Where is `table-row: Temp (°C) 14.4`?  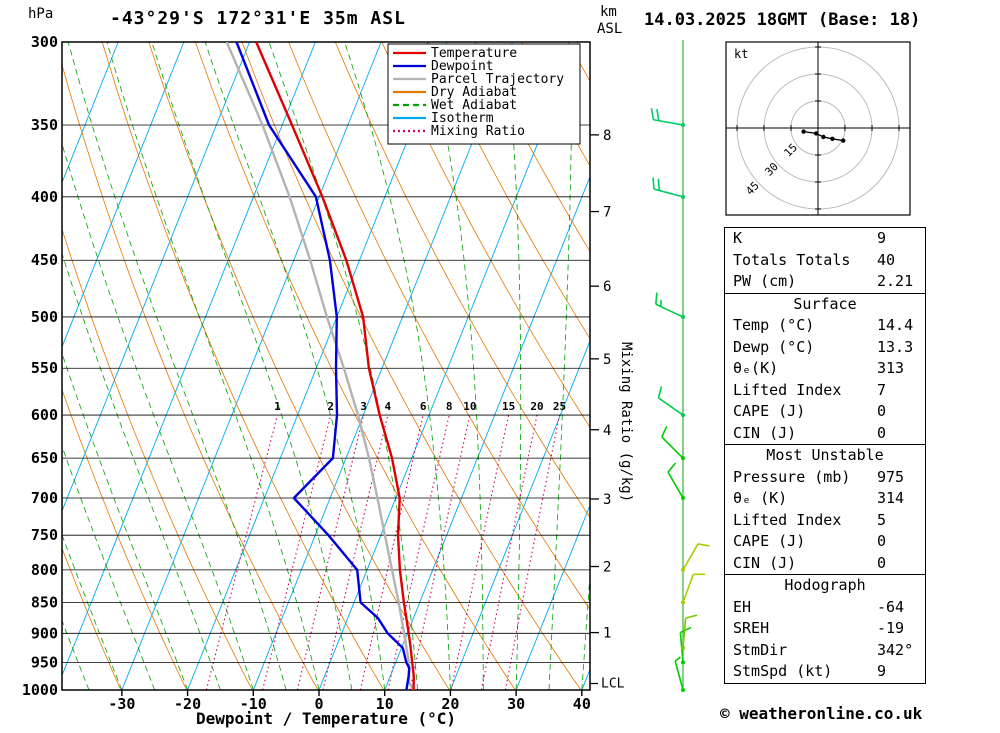
table-row: Temp (°C) 14.4 is located at coordinates (825, 326).